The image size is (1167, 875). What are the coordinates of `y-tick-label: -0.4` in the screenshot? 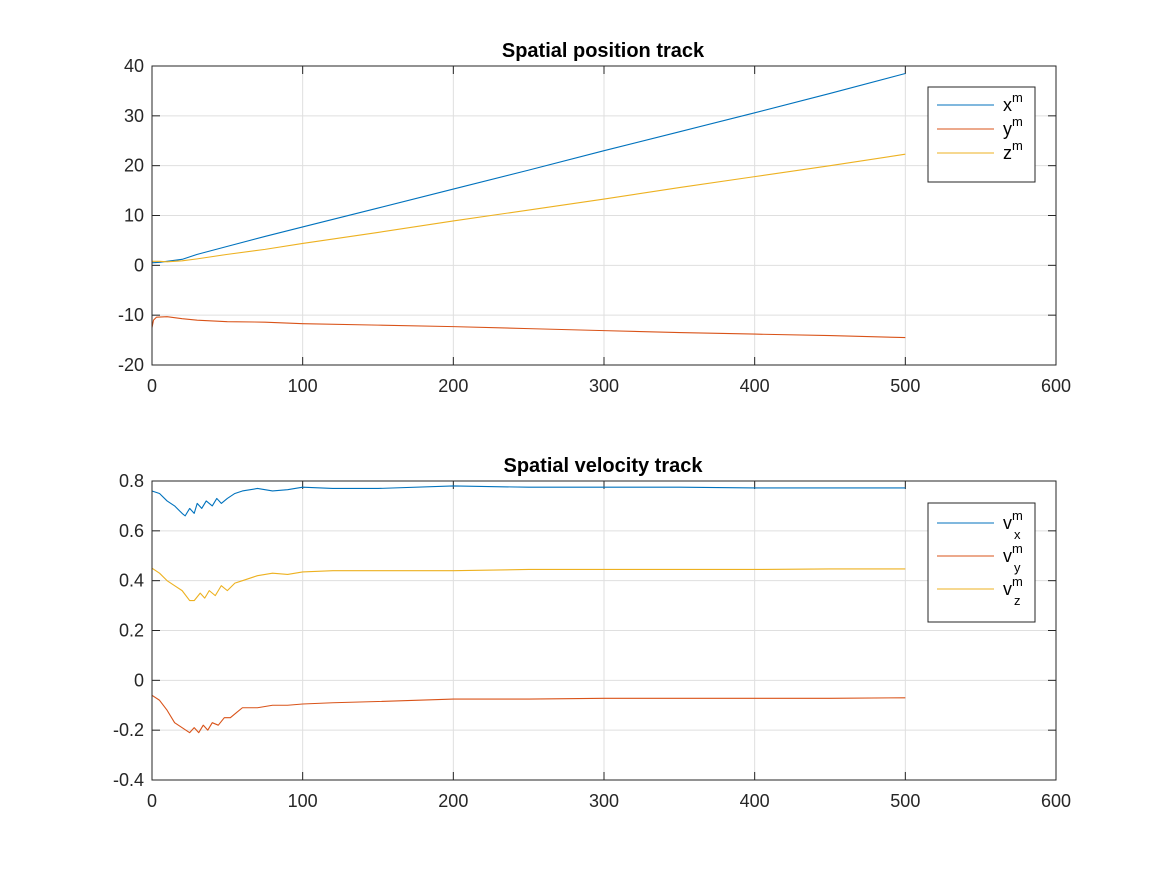 It's located at (128, 780).